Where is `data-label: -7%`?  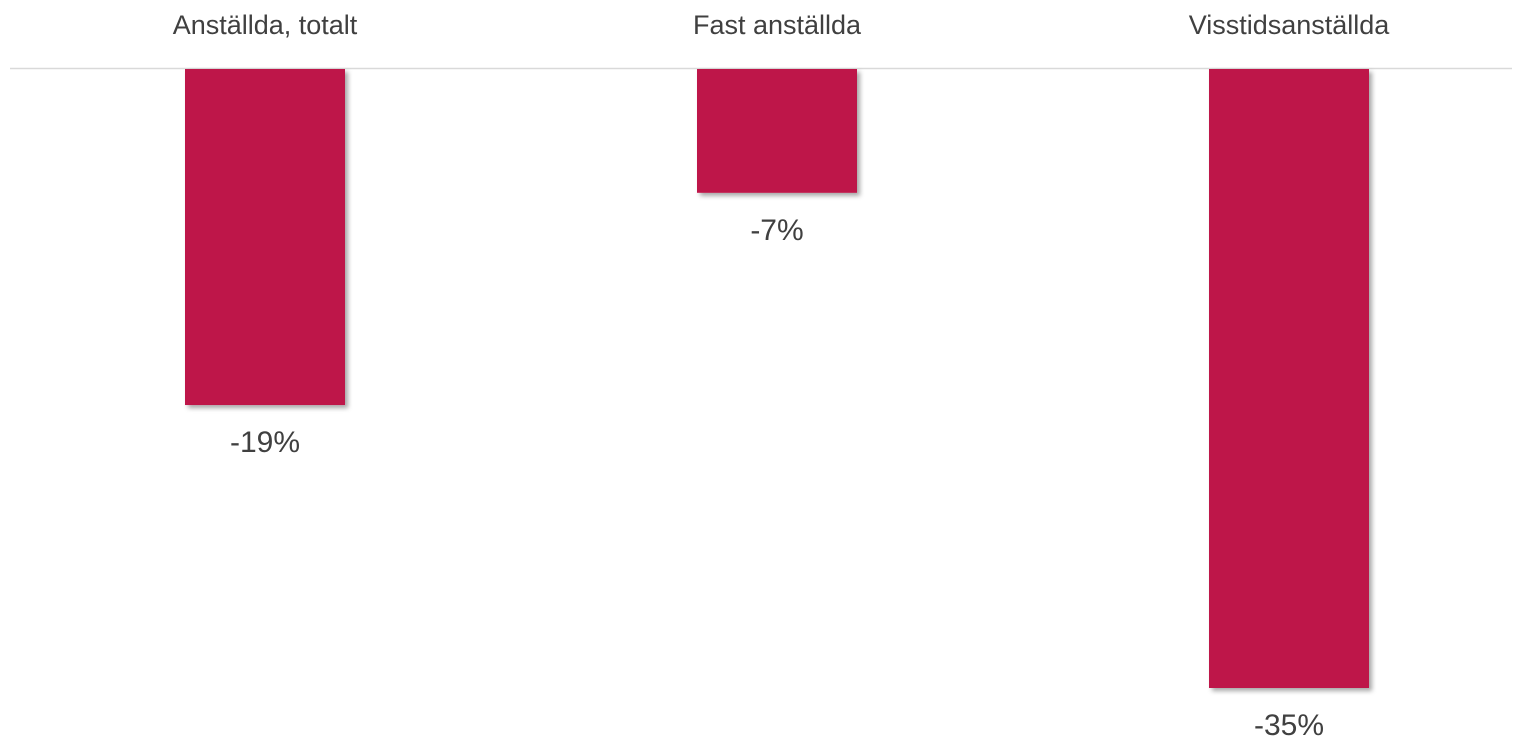 data-label: -7% is located at coordinates (776, 230).